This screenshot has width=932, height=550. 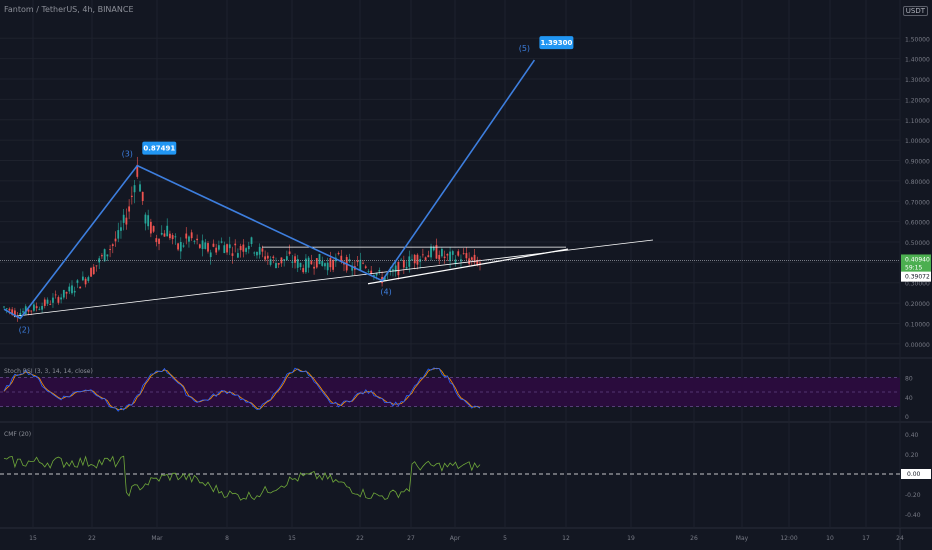 What do you see at coordinates (917, 304) in the screenshot?
I see `price-tick-label: 0.20000` at bounding box center [917, 304].